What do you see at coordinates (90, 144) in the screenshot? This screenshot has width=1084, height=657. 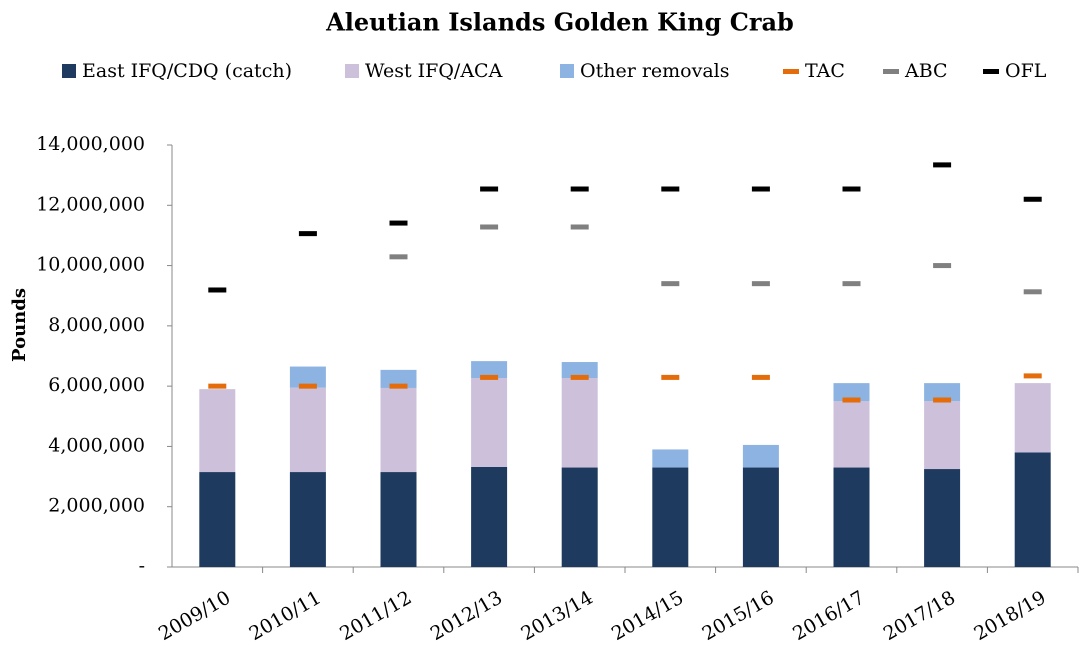 I see `y-tick-label: 14,000,000` at bounding box center [90, 144].